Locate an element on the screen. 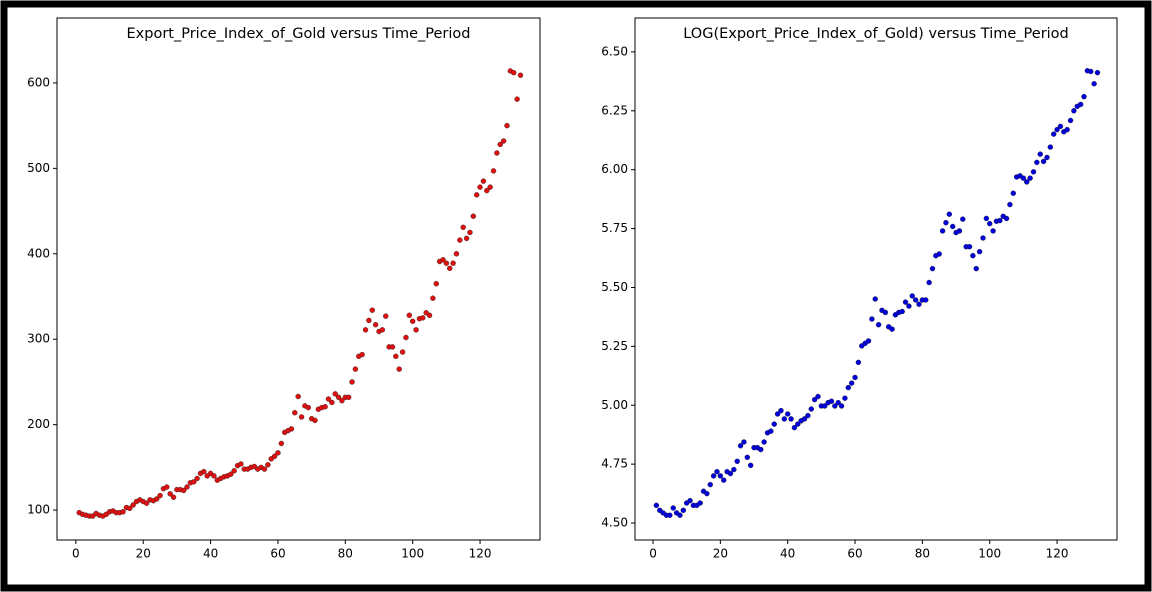 This screenshot has height=592, width=1152. x-tick-label: 80 is located at coordinates (345, 554).